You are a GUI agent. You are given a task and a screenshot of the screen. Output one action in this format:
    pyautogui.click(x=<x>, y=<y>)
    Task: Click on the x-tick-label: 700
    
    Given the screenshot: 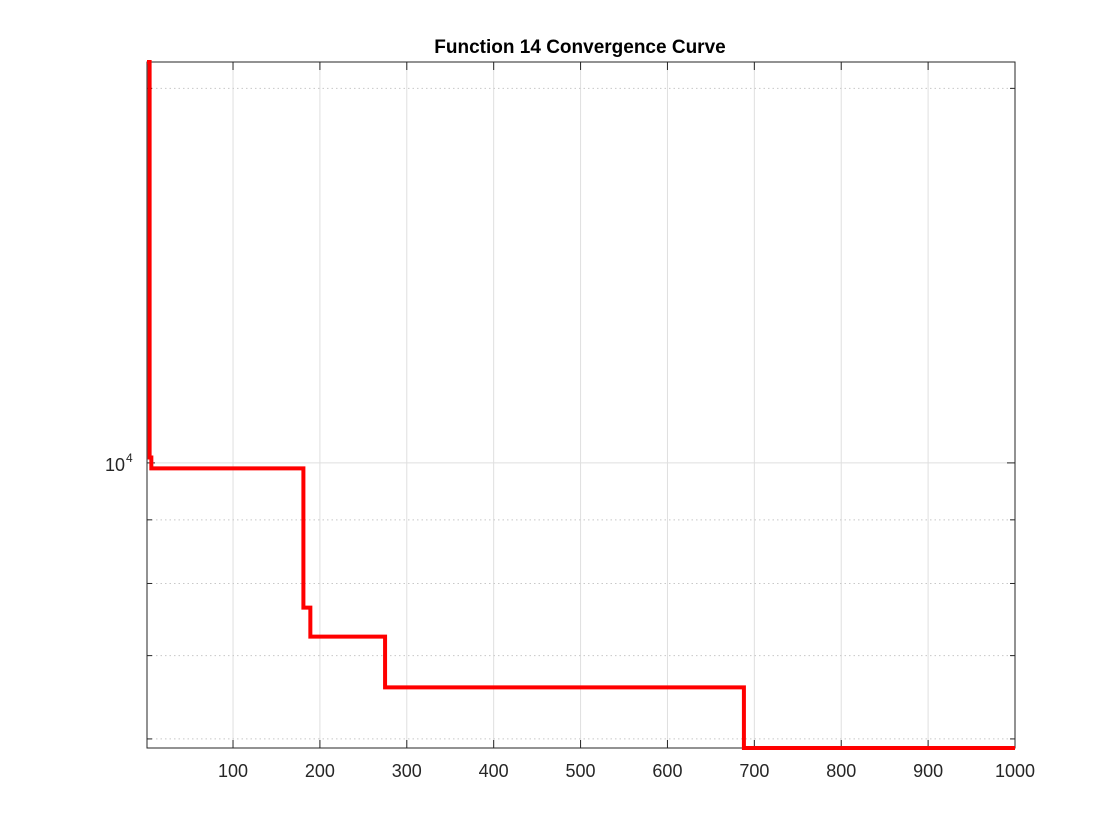 What is the action you would take?
    pyautogui.click(x=754, y=771)
    